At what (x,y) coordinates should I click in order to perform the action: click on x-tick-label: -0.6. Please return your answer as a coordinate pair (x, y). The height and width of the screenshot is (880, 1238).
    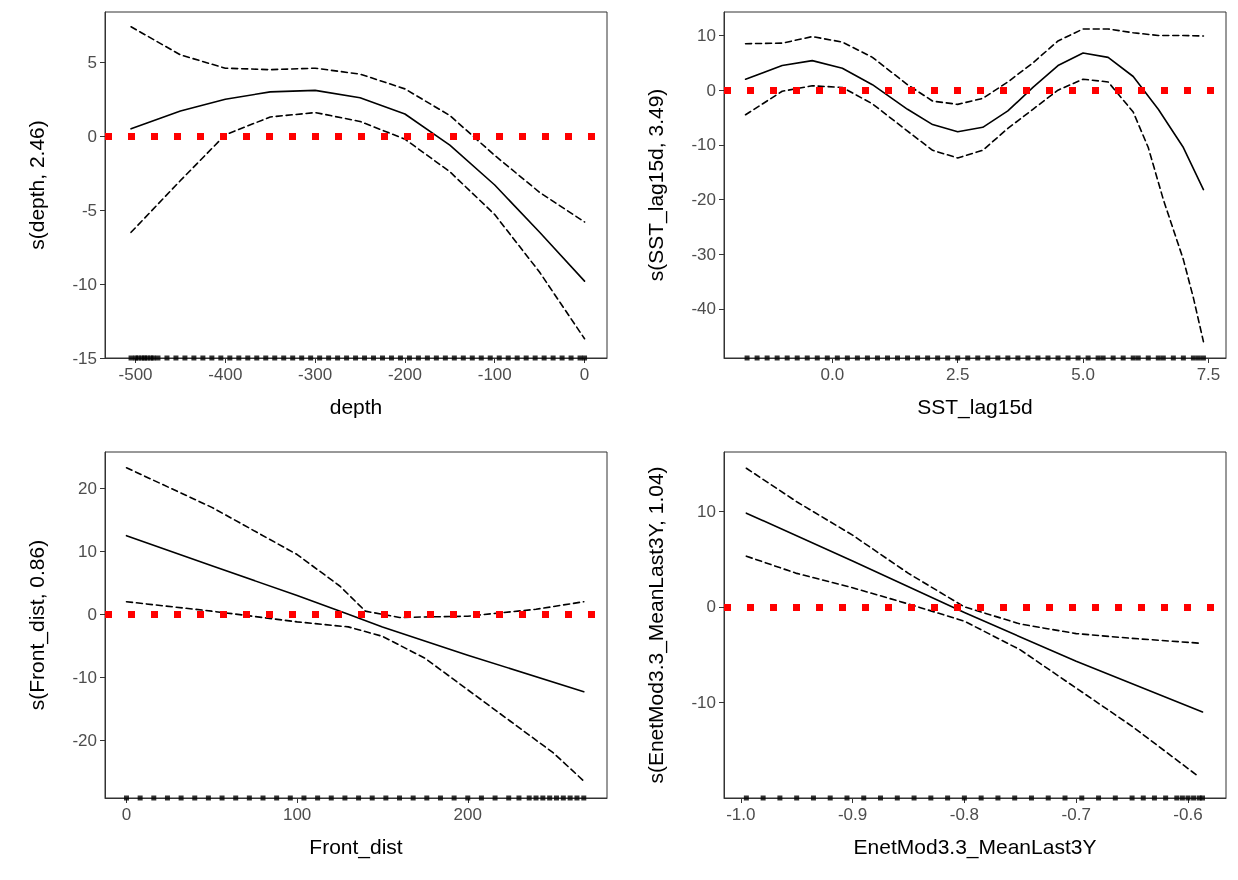
    Looking at the image, I should click on (1188, 814).